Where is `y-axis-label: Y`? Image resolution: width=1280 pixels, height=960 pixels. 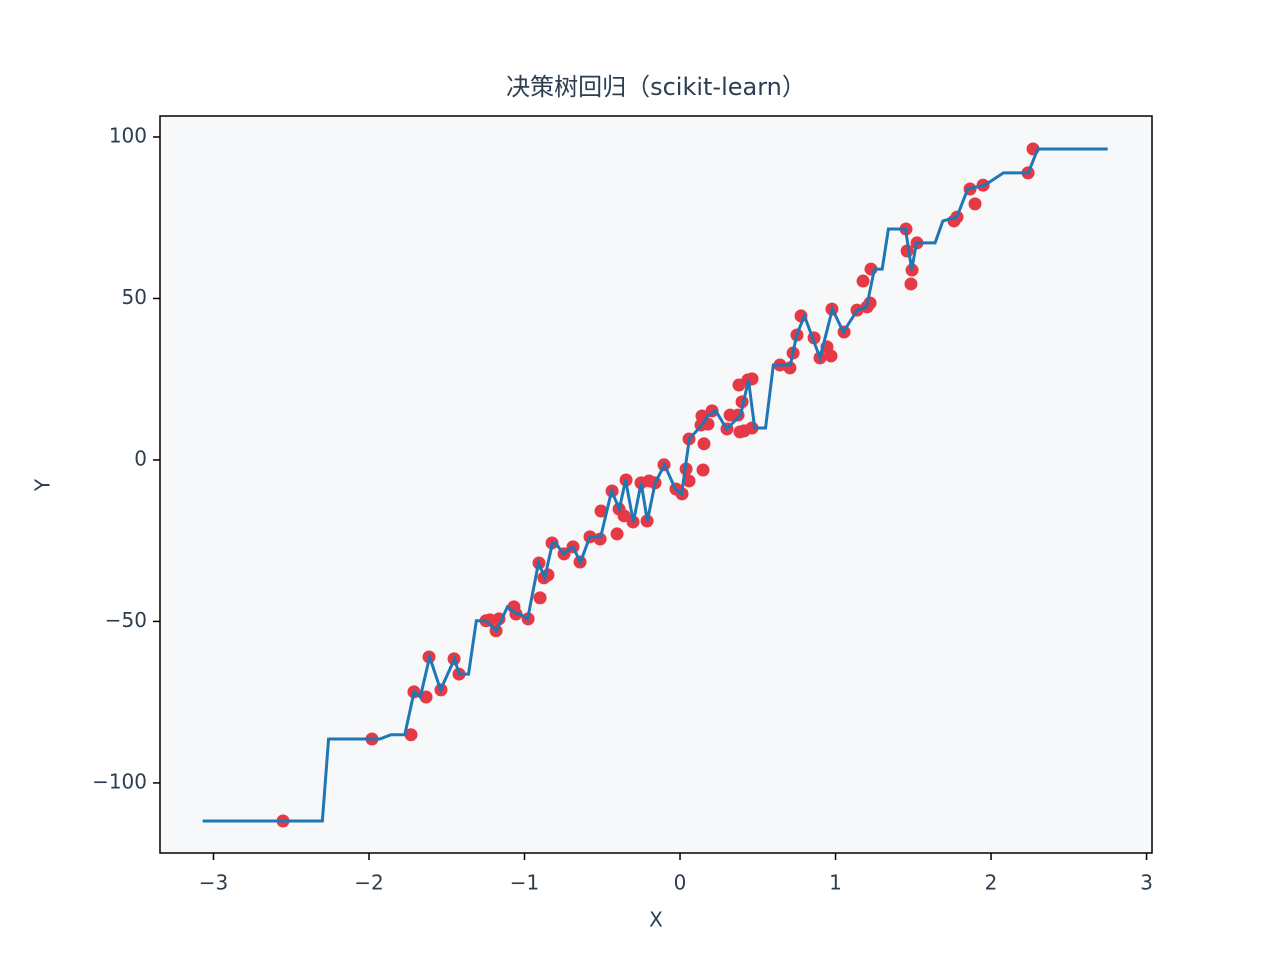
y-axis-label: Y is located at coordinates (43, 485).